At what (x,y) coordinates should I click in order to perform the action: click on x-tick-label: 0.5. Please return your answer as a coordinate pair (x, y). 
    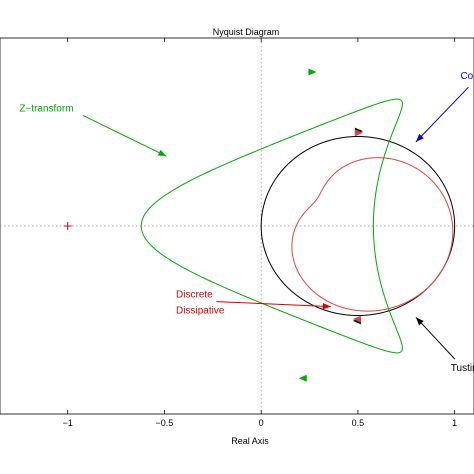
    Looking at the image, I should click on (358, 423).